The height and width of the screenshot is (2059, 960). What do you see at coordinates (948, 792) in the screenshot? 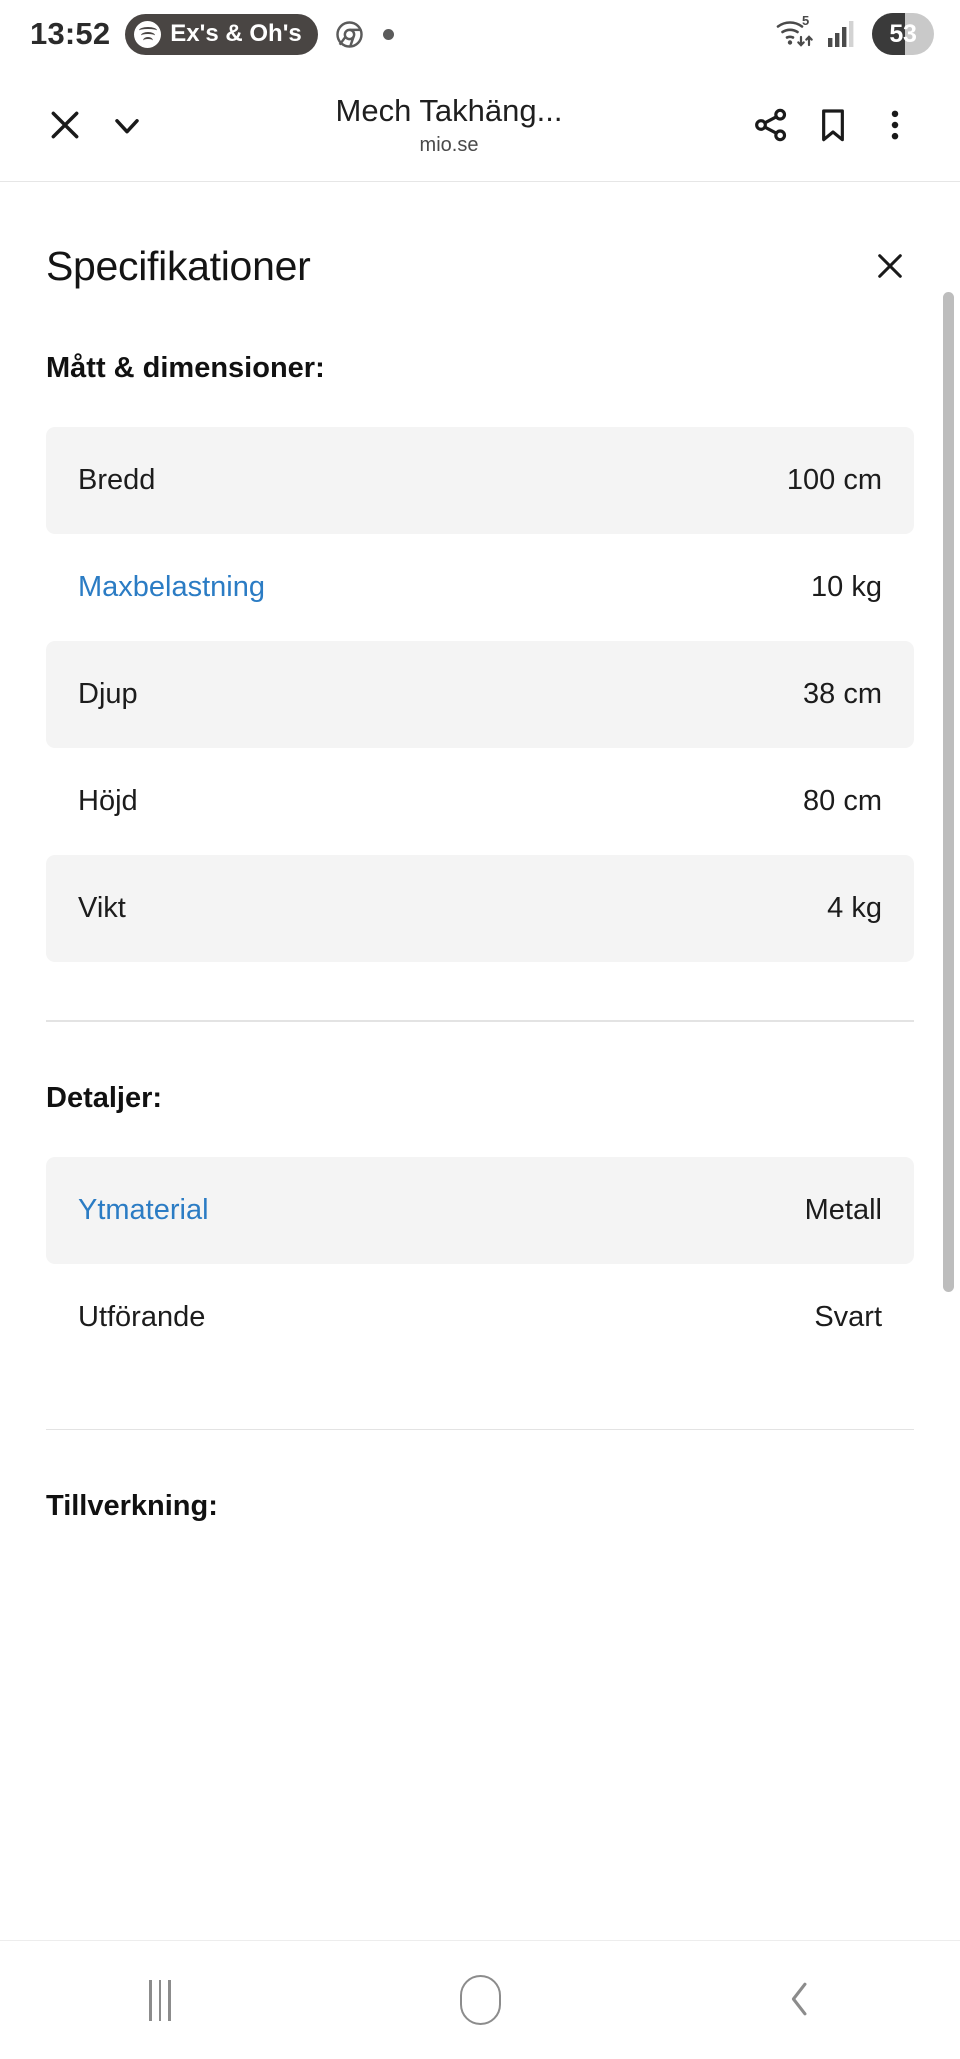
I see `vertical-scrollbar` at bounding box center [948, 792].